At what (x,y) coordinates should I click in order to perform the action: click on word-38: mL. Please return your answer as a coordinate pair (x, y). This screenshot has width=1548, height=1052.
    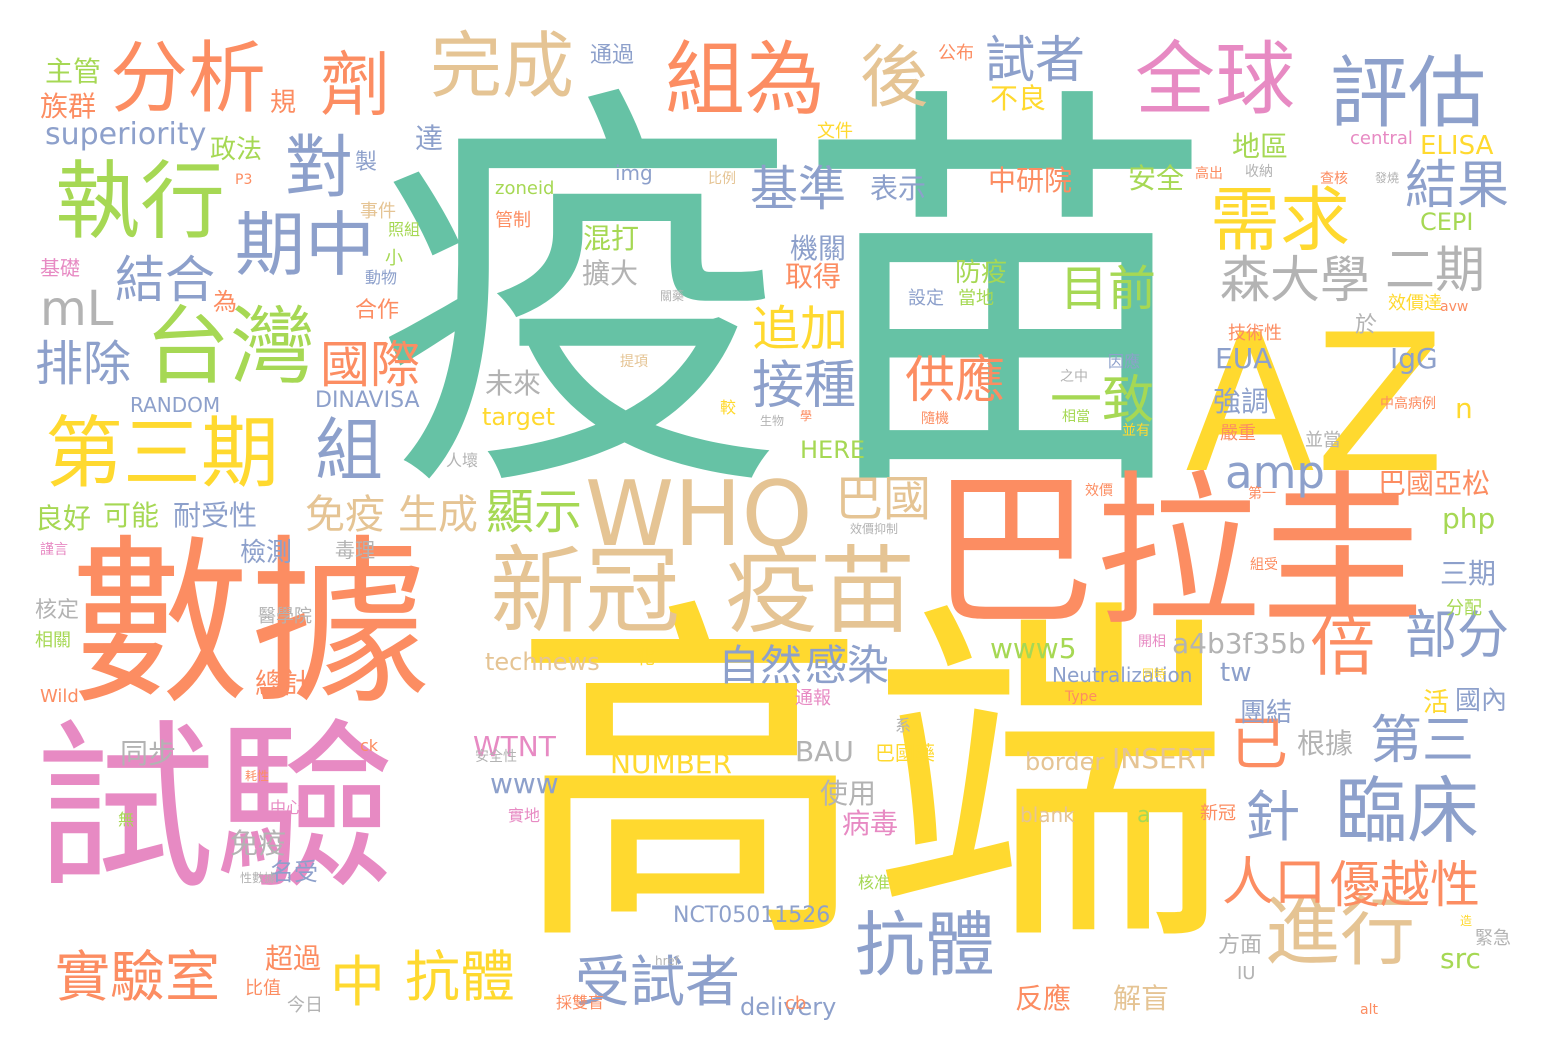
    Looking at the image, I should click on (77, 309).